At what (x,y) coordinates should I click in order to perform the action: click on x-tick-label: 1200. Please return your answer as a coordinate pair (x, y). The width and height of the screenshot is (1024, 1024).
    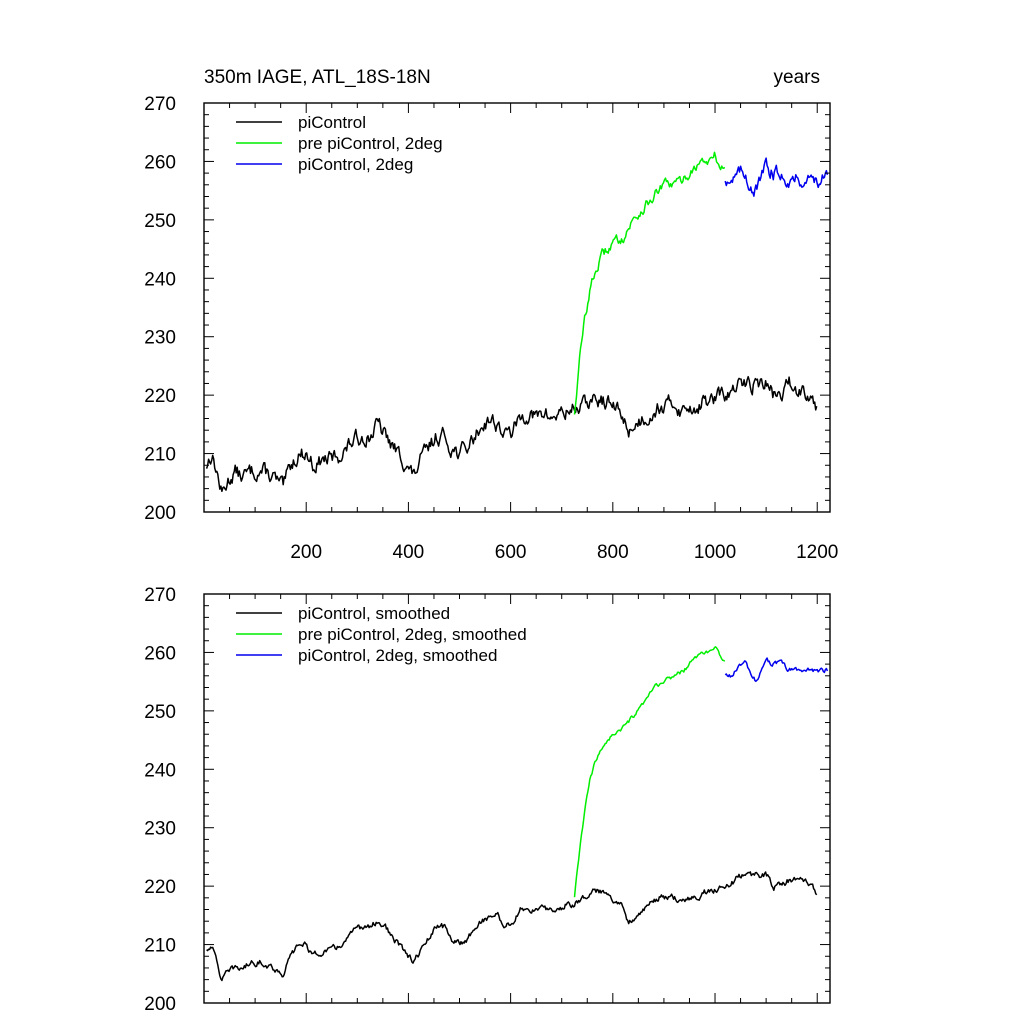
    Looking at the image, I should click on (817, 552).